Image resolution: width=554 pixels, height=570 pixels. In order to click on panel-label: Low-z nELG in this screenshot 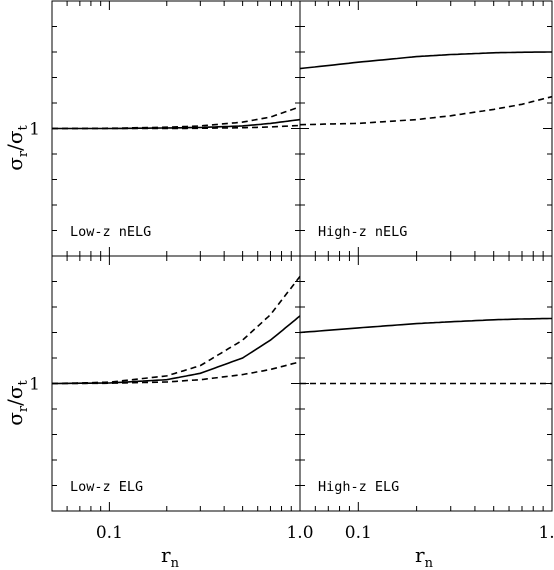, I will do `click(110, 232)`.